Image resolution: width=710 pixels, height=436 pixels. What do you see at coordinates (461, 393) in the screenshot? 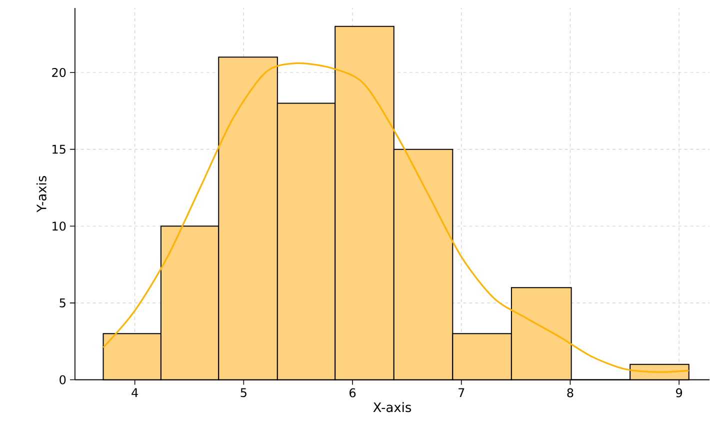
I see `x-tick-label: 7` at bounding box center [461, 393].